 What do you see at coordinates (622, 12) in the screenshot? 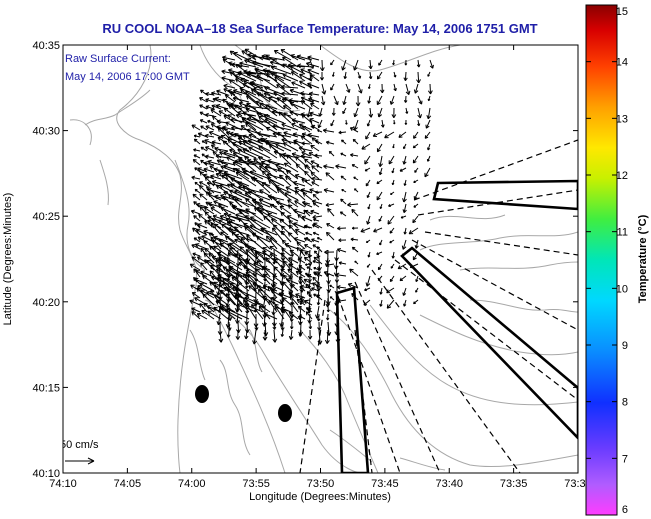
I see `colorbar-tick-label: 15` at bounding box center [622, 12].